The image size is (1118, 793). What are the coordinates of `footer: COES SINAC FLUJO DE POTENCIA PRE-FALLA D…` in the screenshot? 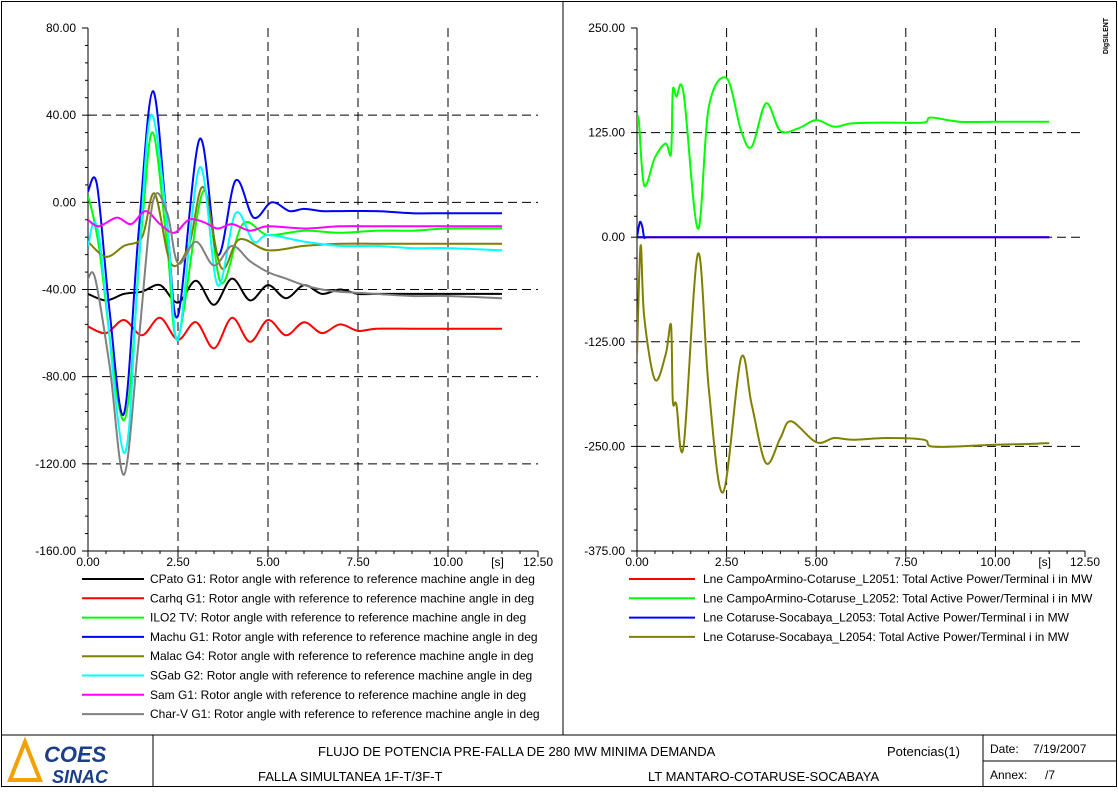 It's located at (561, 761).